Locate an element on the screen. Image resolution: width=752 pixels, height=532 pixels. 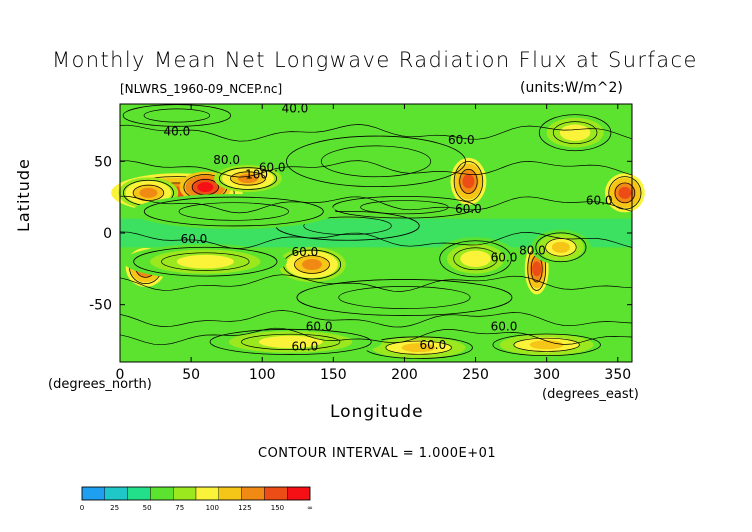
x-tick-label: 100 is located at coordinates (262, 375).